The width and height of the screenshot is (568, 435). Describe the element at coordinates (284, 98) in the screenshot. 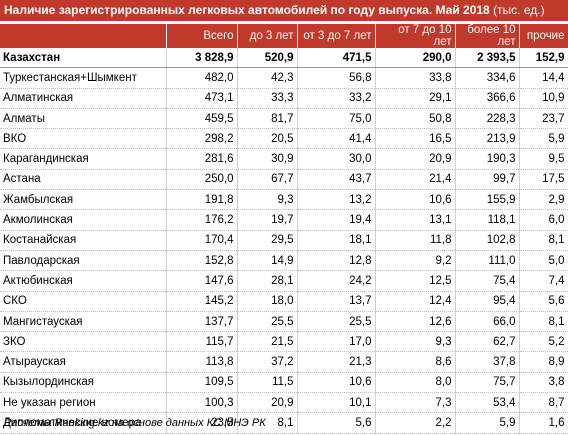

I see `table-row: Алматинская 473,1 33,3 33,2 29,1 366,6 10,9` at that location.